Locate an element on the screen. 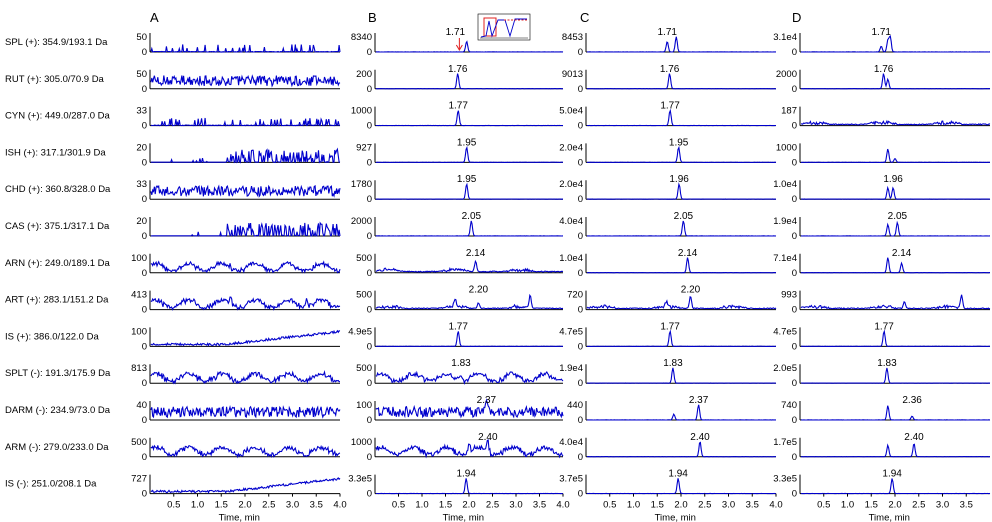 This screenshot has width=992, height=522. analyte-label: SPLT (-): 191.3/175.9 Da is located at coordinates (58, 373).